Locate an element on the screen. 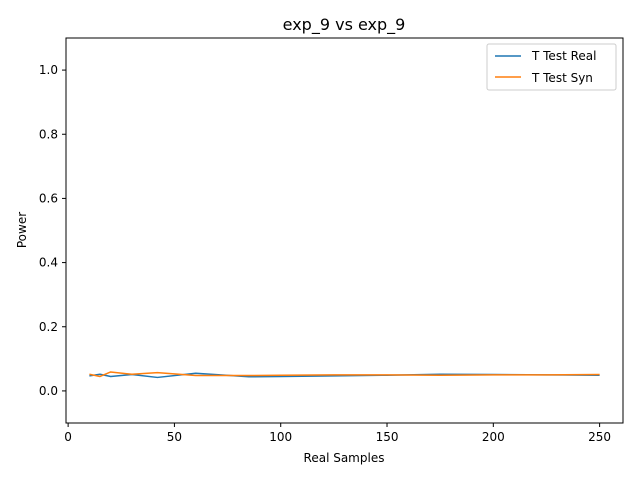  y-tick-label: 0.4 is located at coordinates (48, 263).